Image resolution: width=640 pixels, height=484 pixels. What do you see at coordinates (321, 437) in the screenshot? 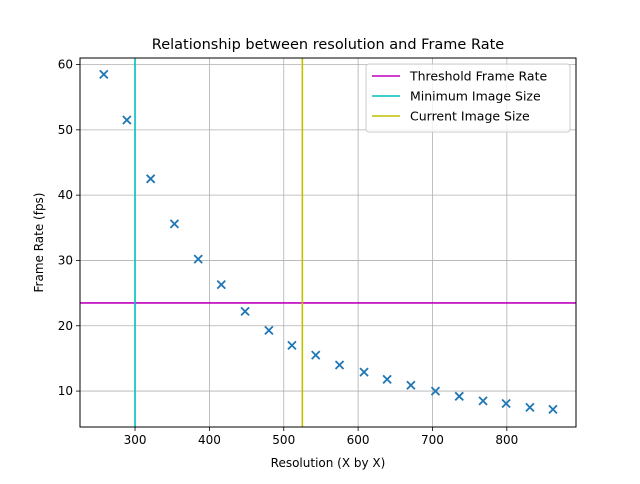
I see `x-axis-ticks: 300 400 500 600 700 800` at bounding box center [321, 437].